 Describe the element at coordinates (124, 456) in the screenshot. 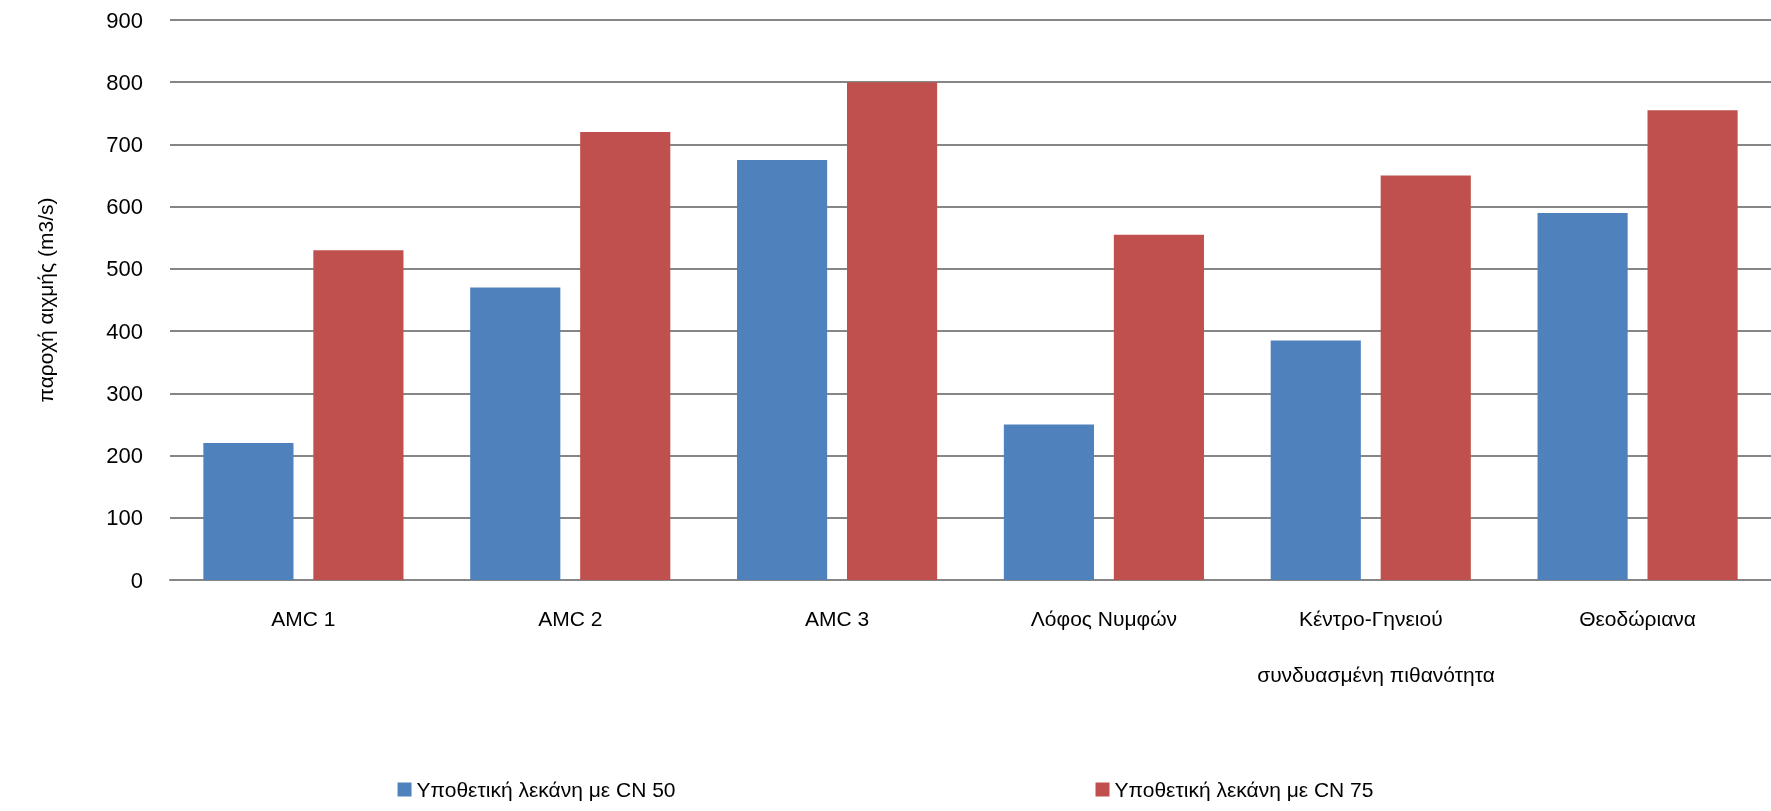

I see `y-tick-label: 200` at that location.